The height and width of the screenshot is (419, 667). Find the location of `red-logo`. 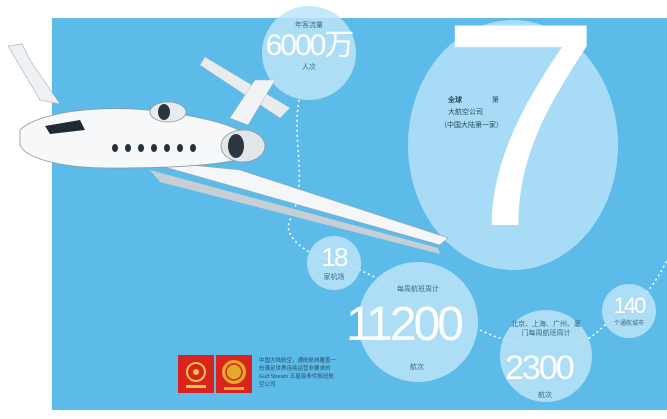

red-logo is located at coordinates (196, 374).